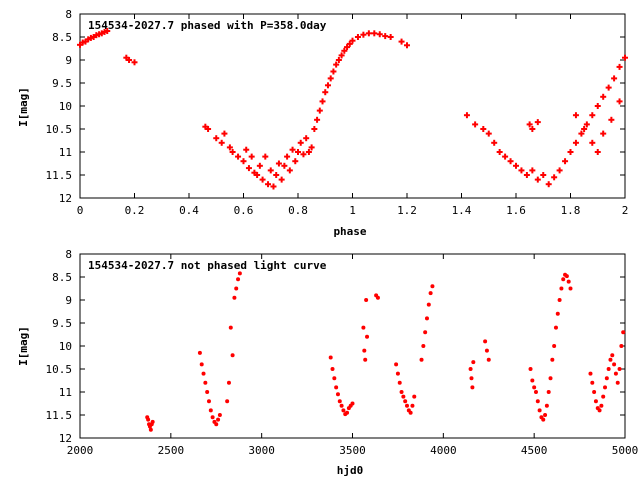  I want to click on phased-y-tick-label: 11, so click(65, 152).